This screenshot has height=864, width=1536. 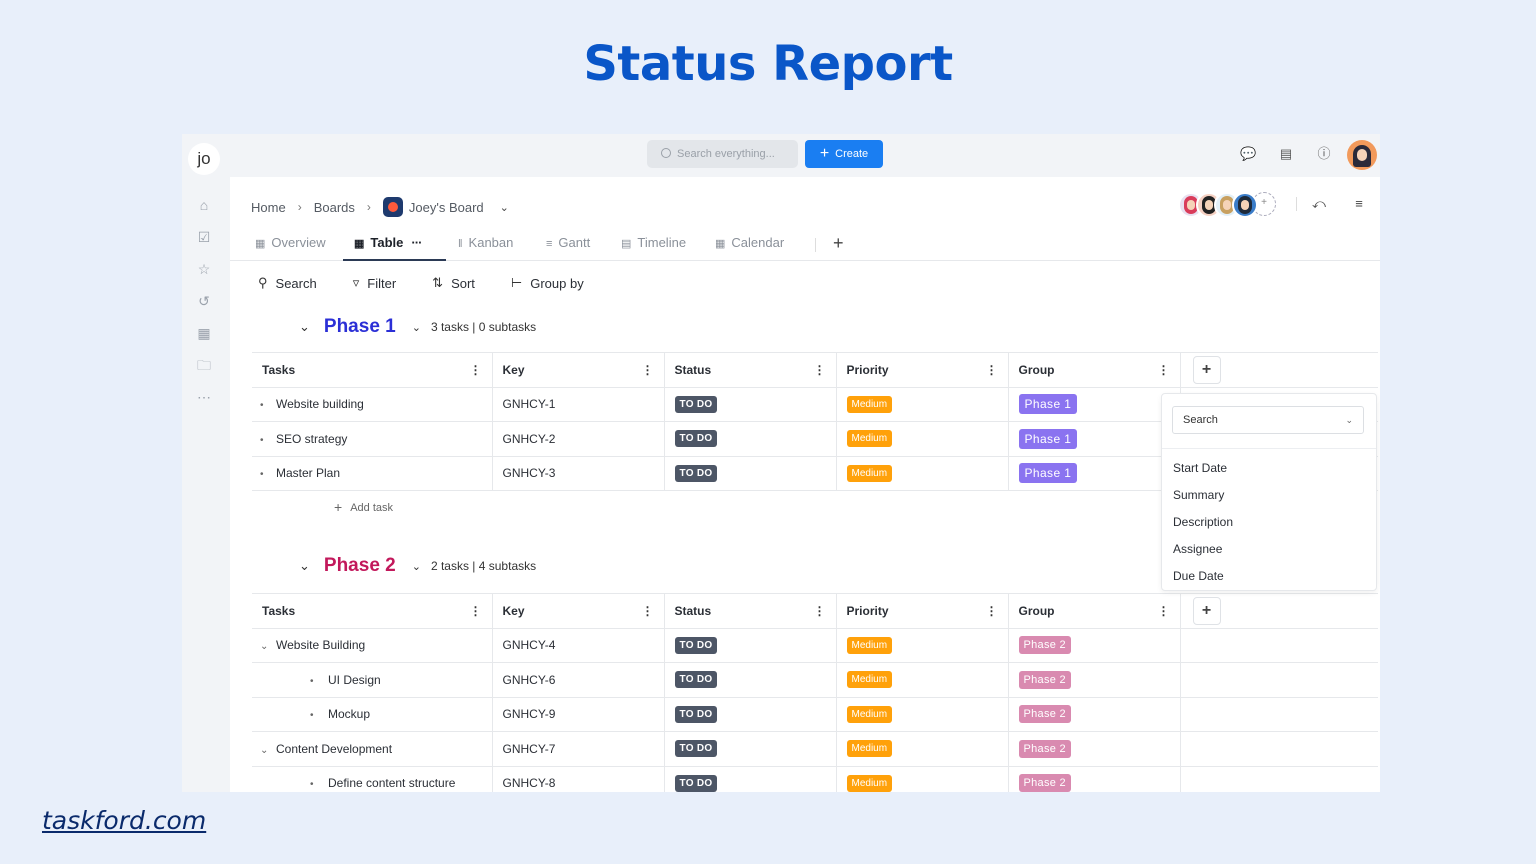 What do you see at coordinates (1199, 495) in the screenshot?
I see `dropdown-item-summary: Summary` at bounding box center [1199, 495].